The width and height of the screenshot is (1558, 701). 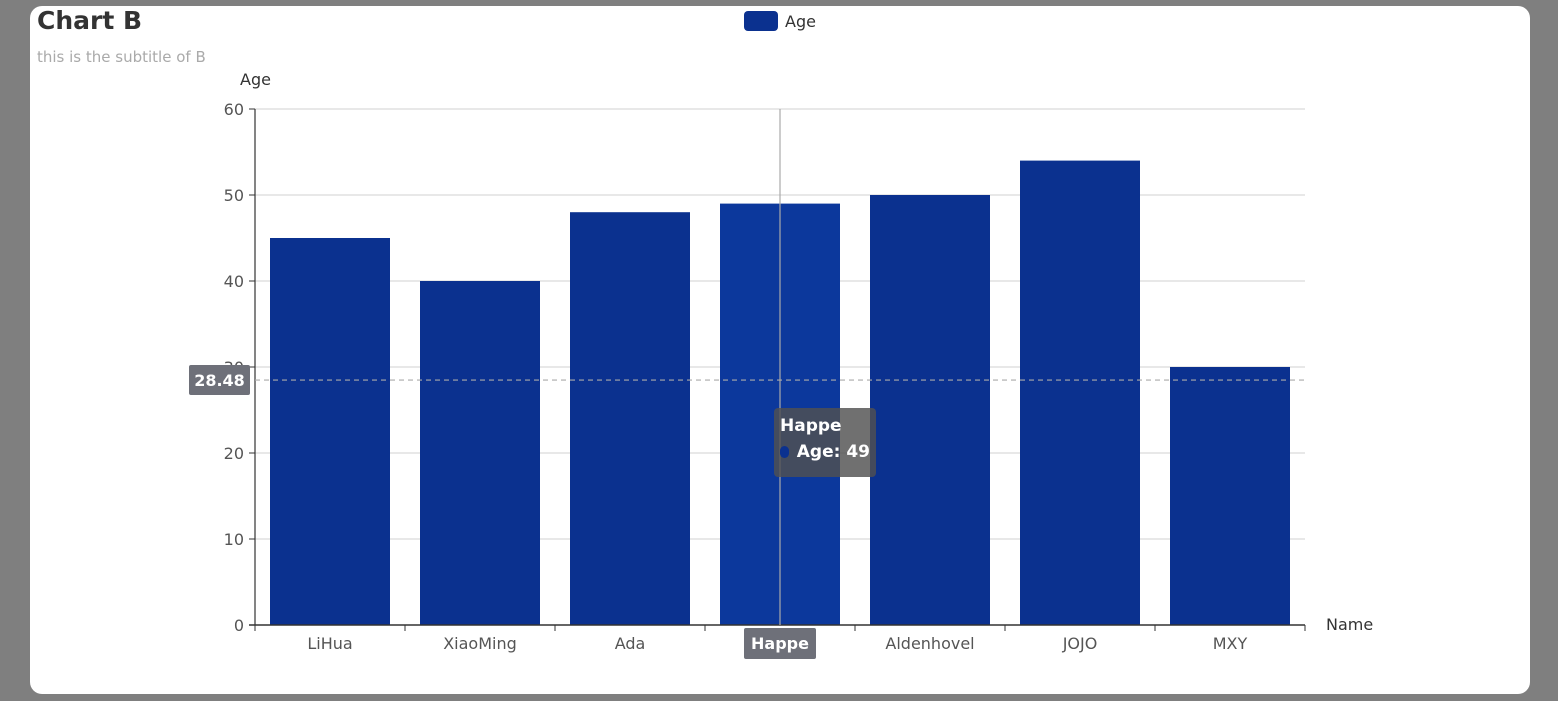 I want to click on x-tick-label: Aldenhovel, so click(x=929, y=643).